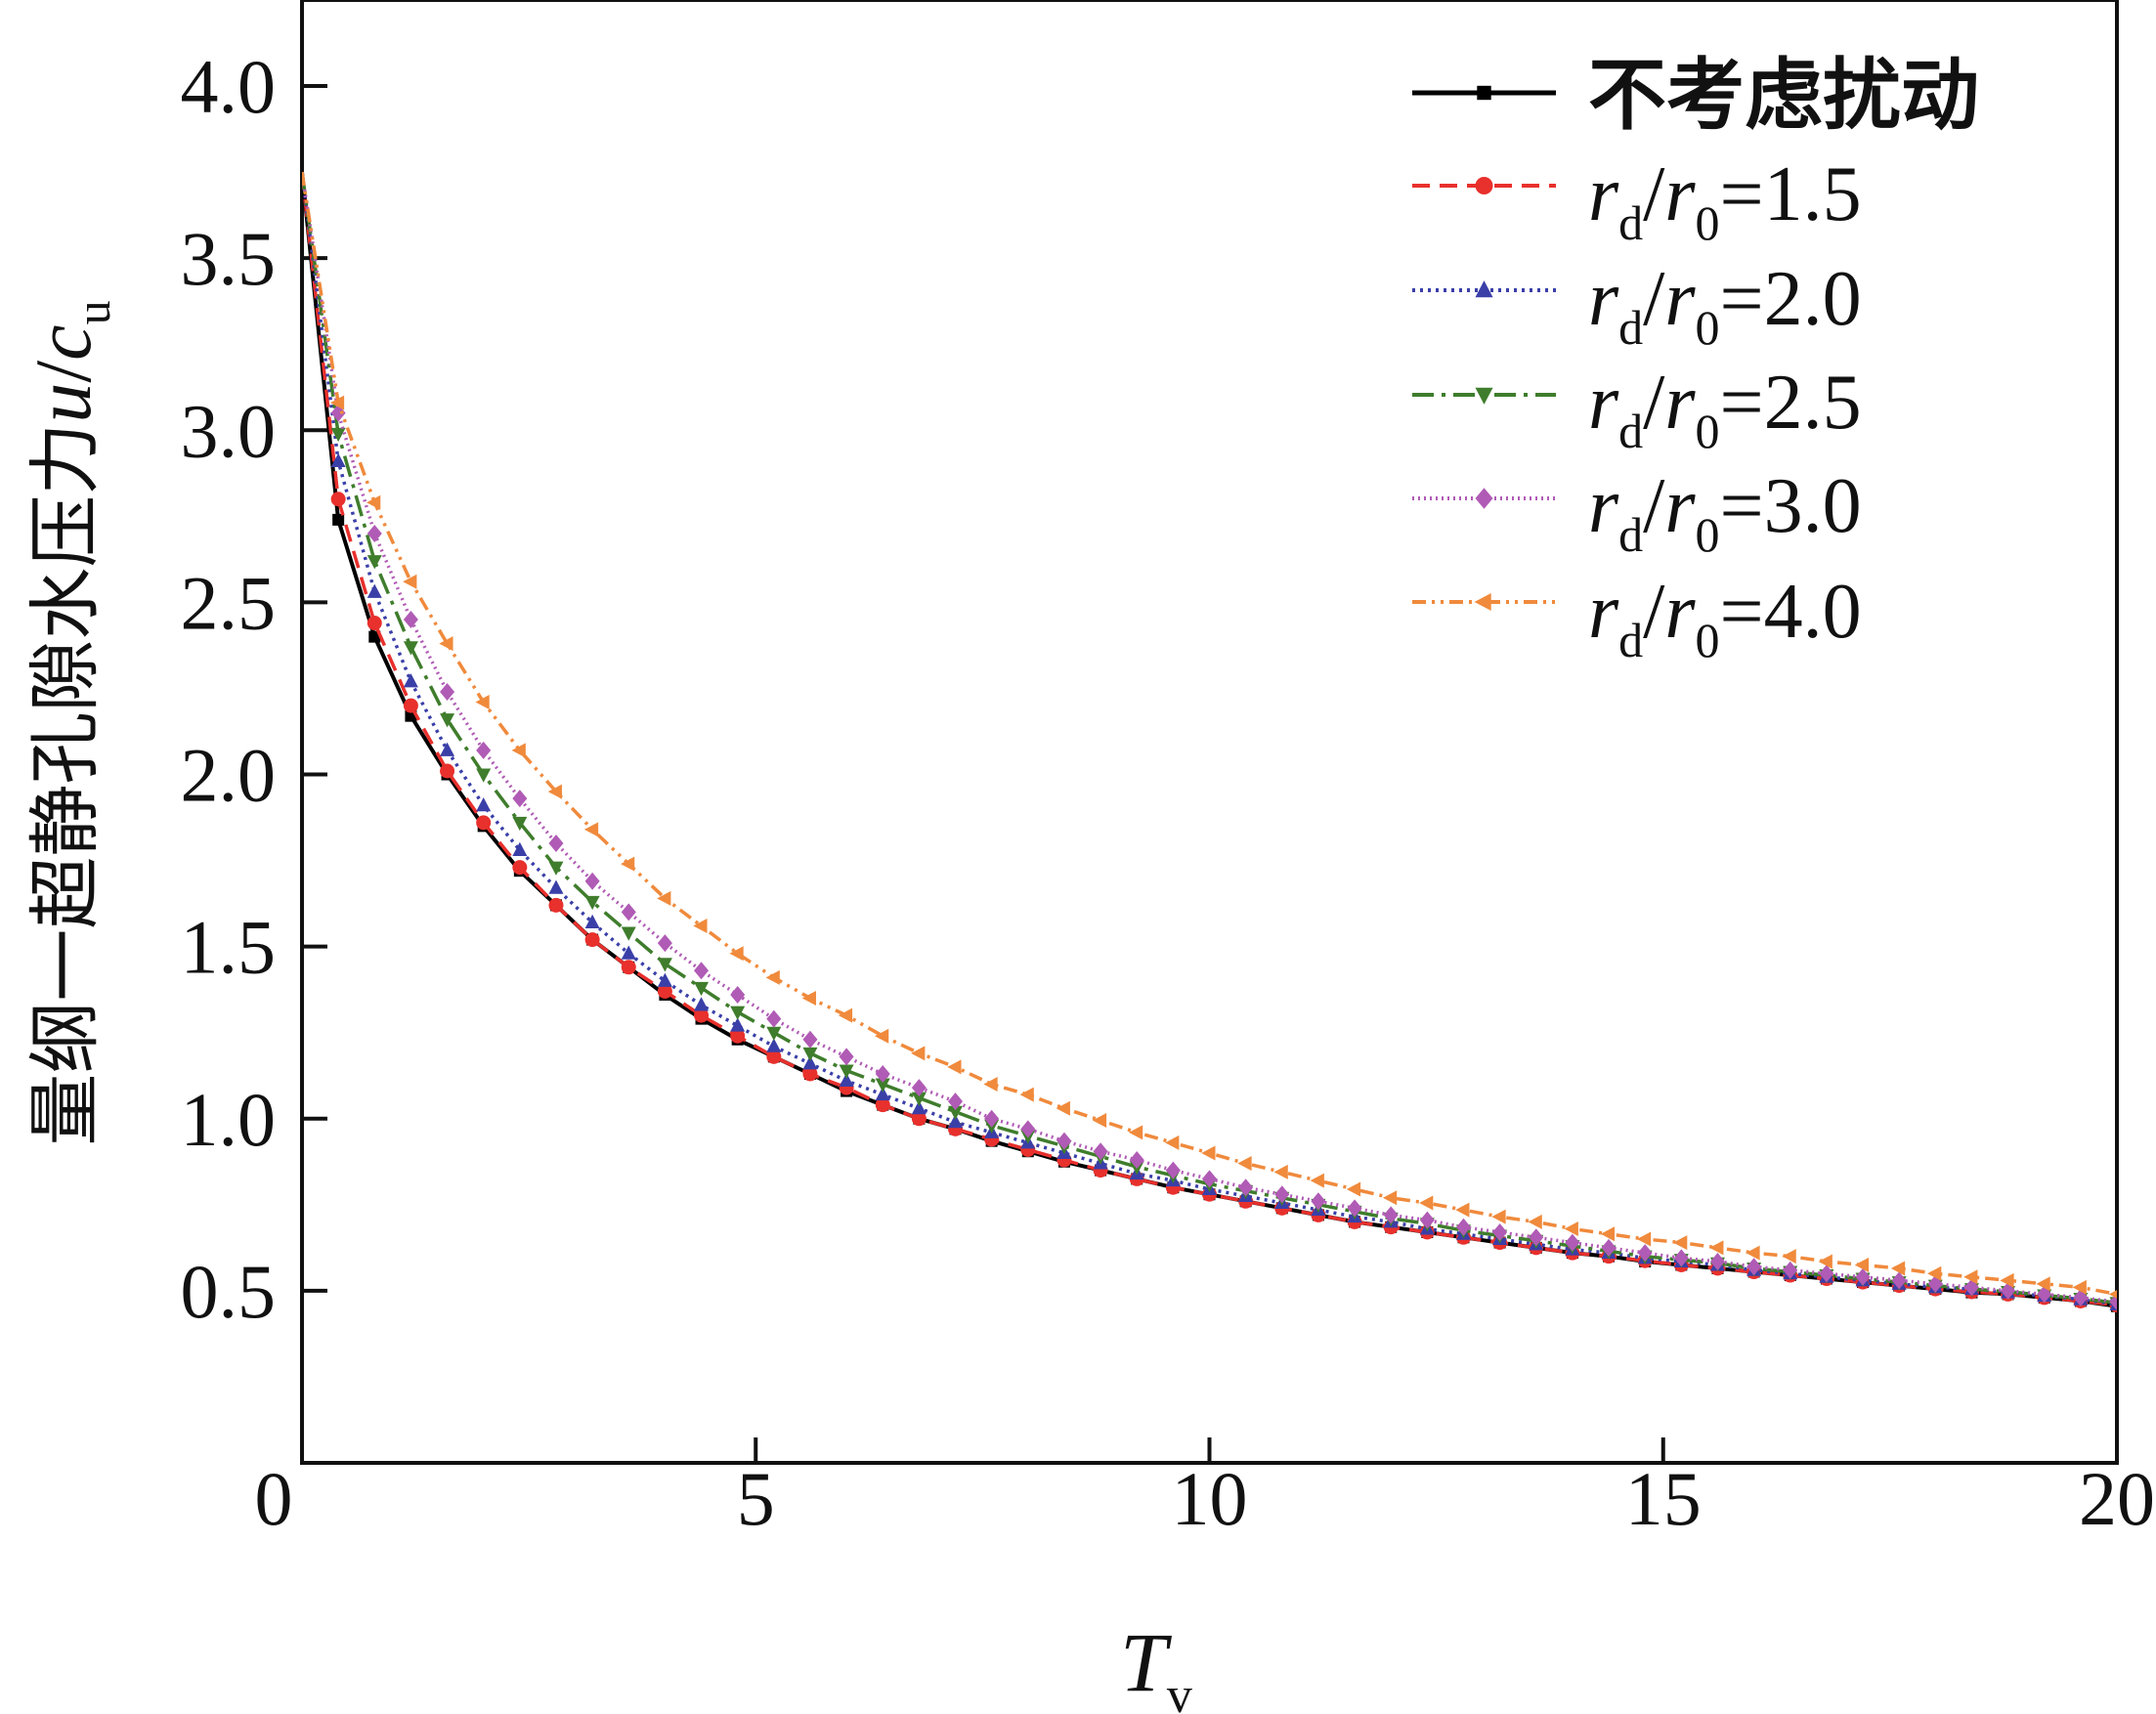 This screenshot has width=2156, height=1714. What do you see at coordinates (229, 689) in the screenshot?
I see `y-axis-tick-labels: 0.5 1.0 1.5 2.0 2.5 3.0 3.5 4.0` at bounding box center [229, 689].